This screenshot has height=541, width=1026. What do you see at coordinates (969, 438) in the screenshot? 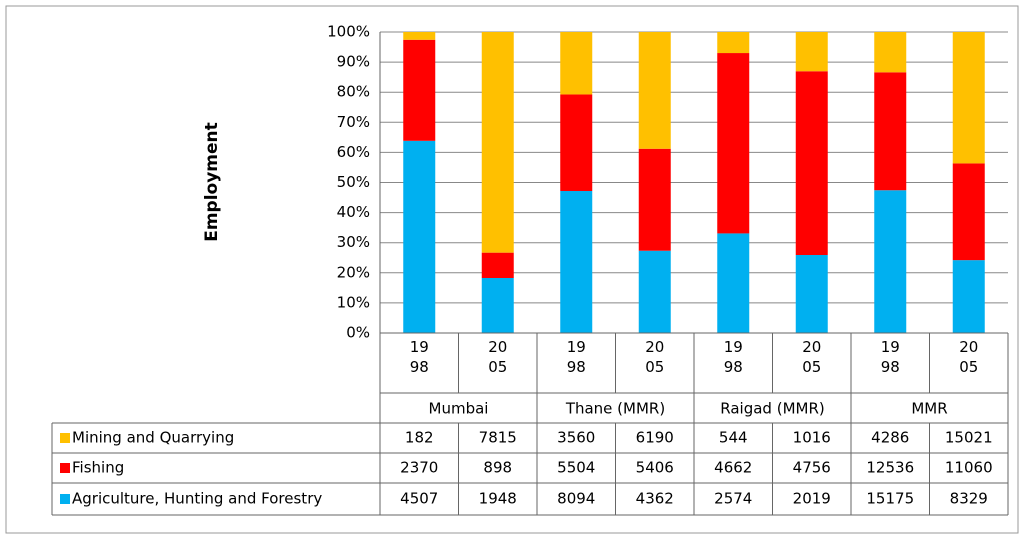
I see `table-value: 15021` at bounding box center [969, 438].